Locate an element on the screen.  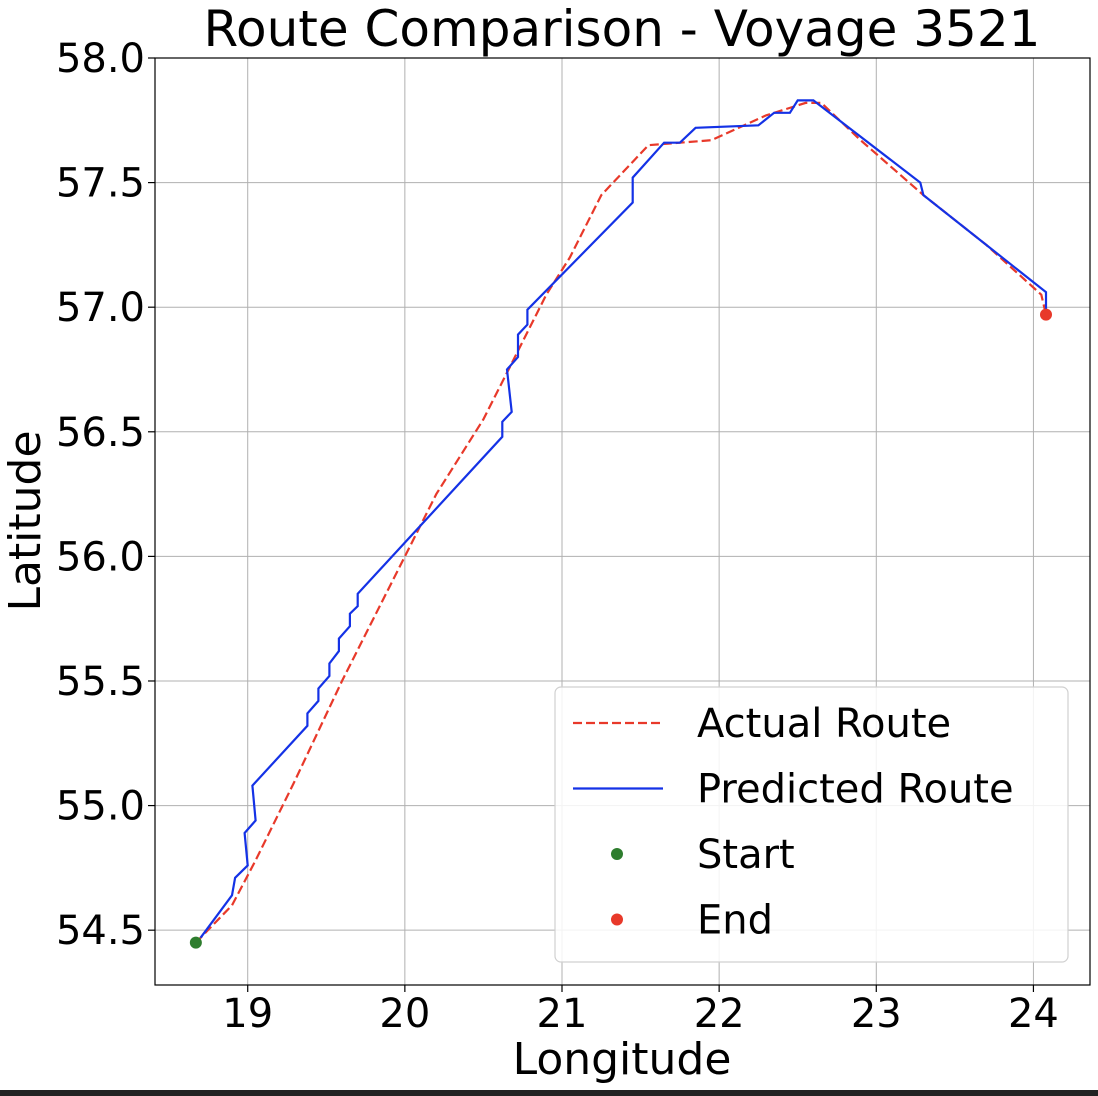
x-tick-label: 23 is located at coordinates (876, 1014).